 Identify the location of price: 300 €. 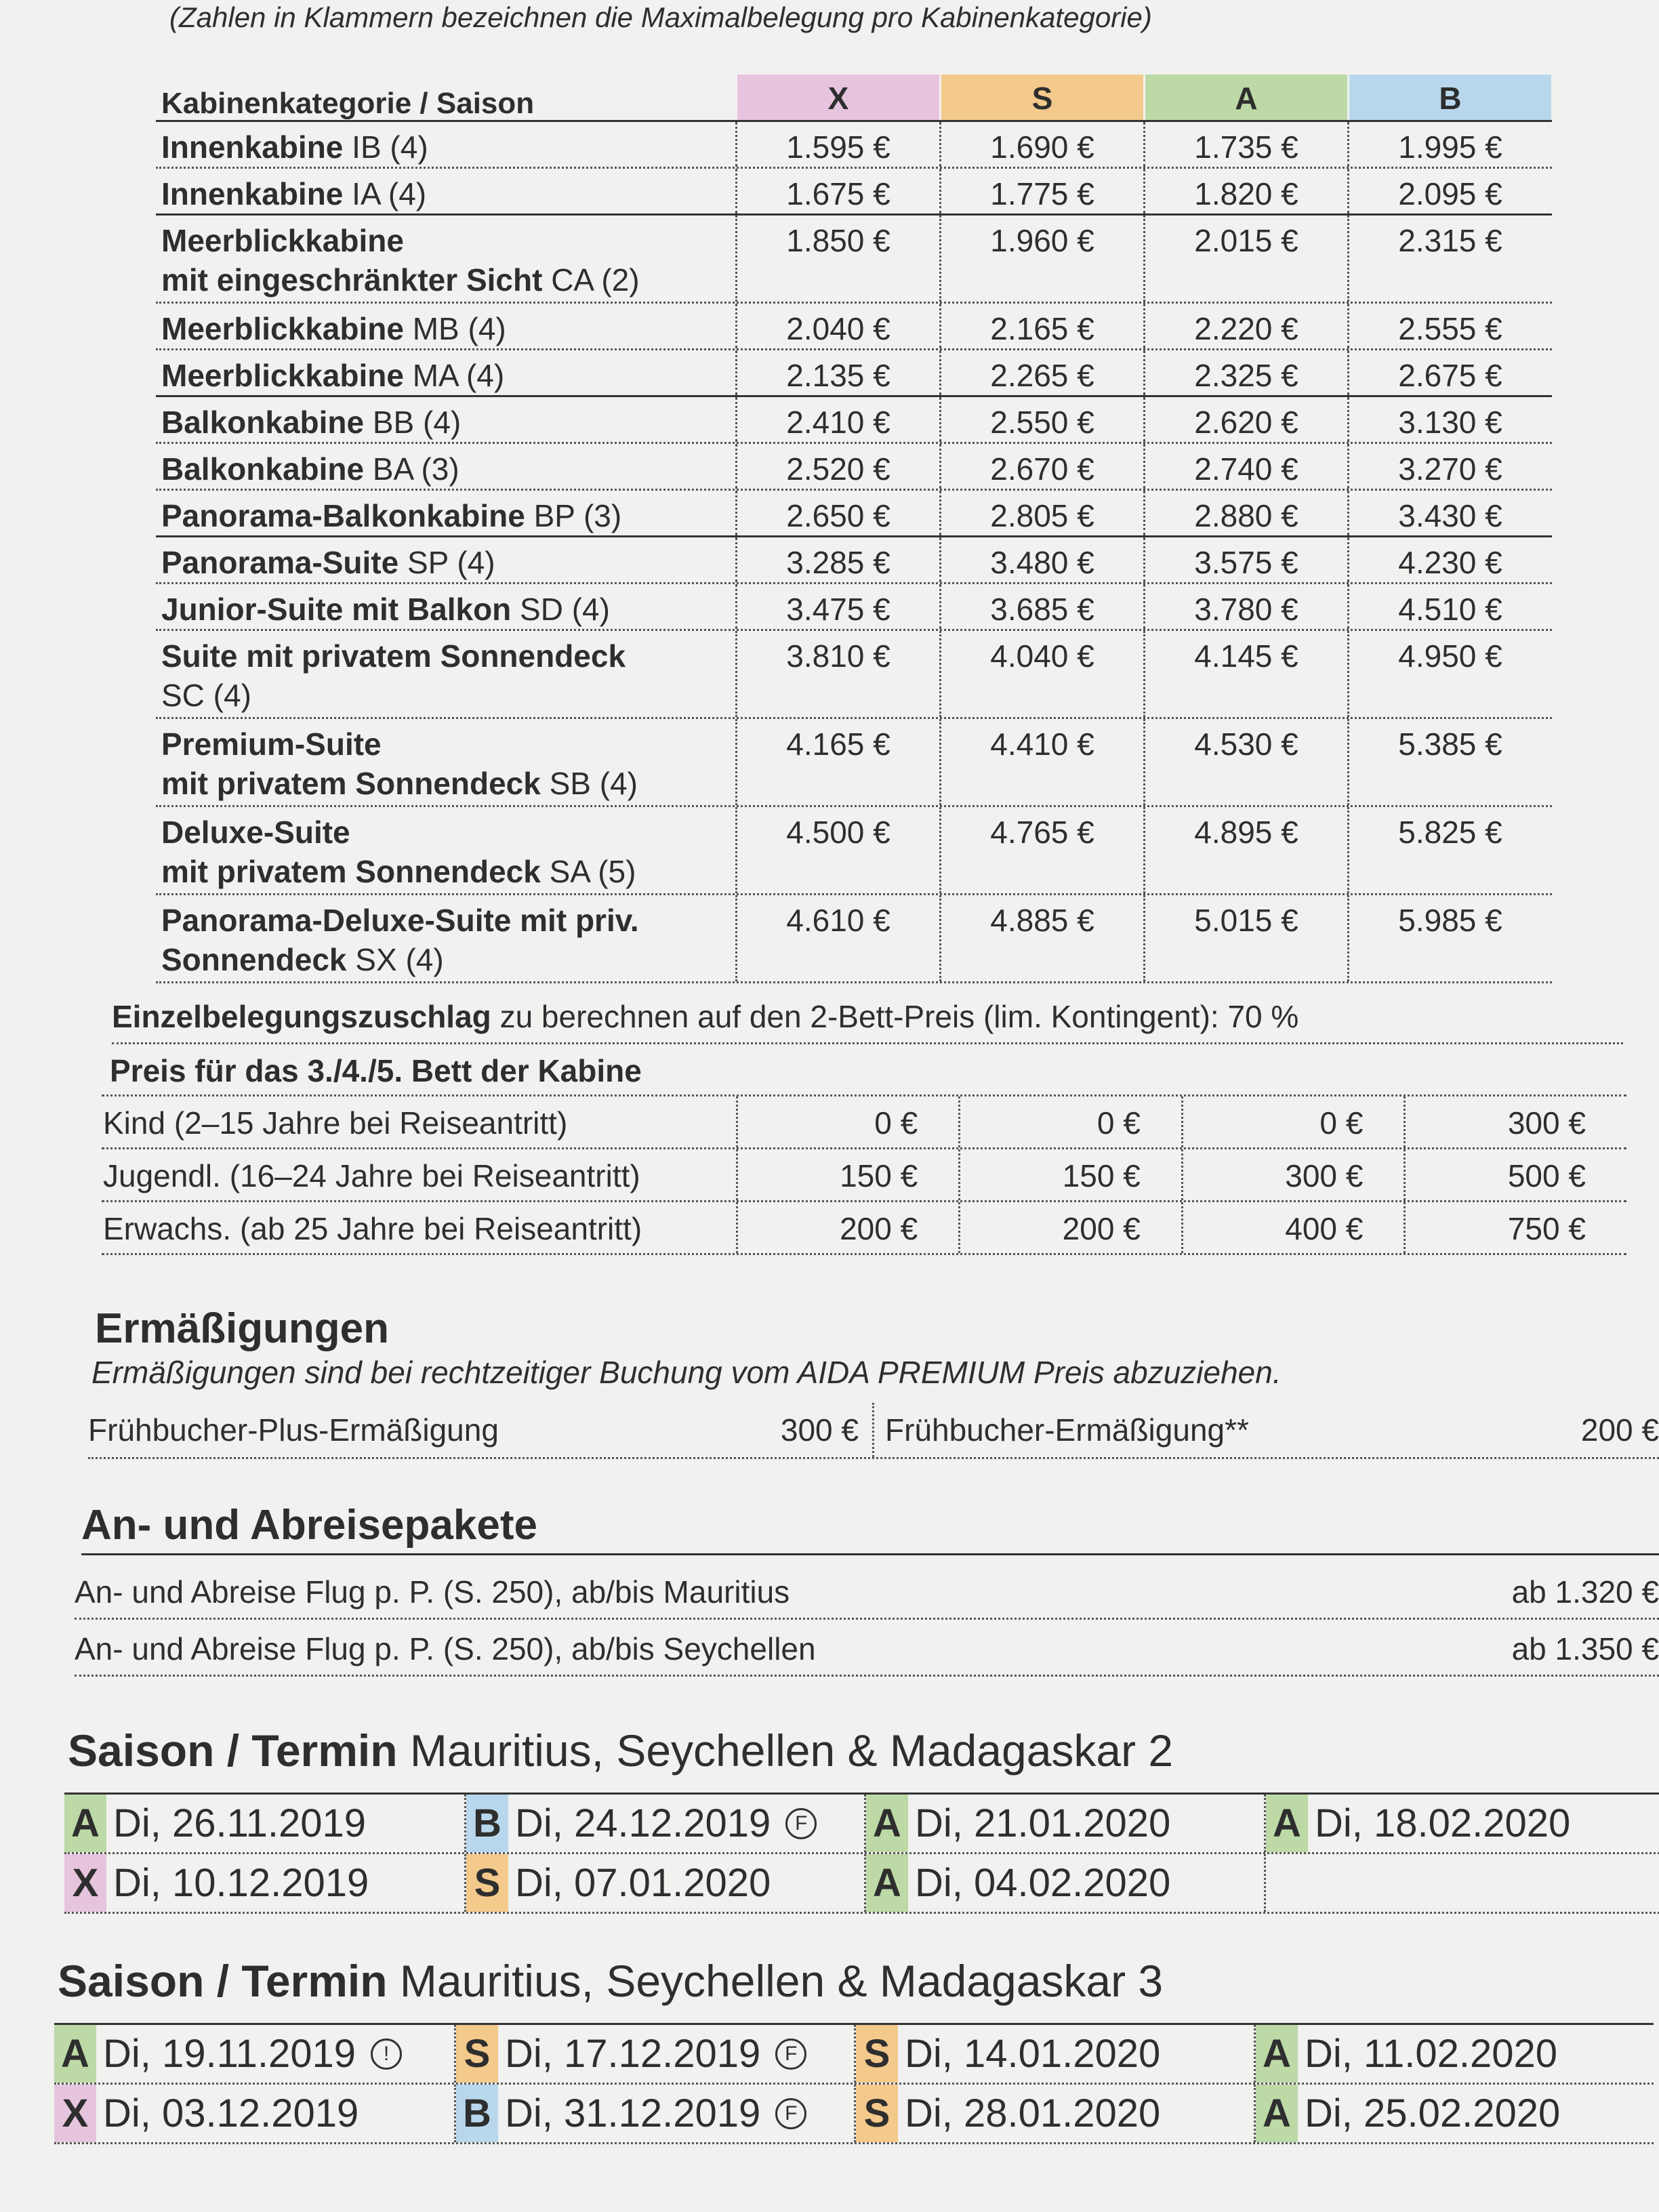
(1293, 1175).